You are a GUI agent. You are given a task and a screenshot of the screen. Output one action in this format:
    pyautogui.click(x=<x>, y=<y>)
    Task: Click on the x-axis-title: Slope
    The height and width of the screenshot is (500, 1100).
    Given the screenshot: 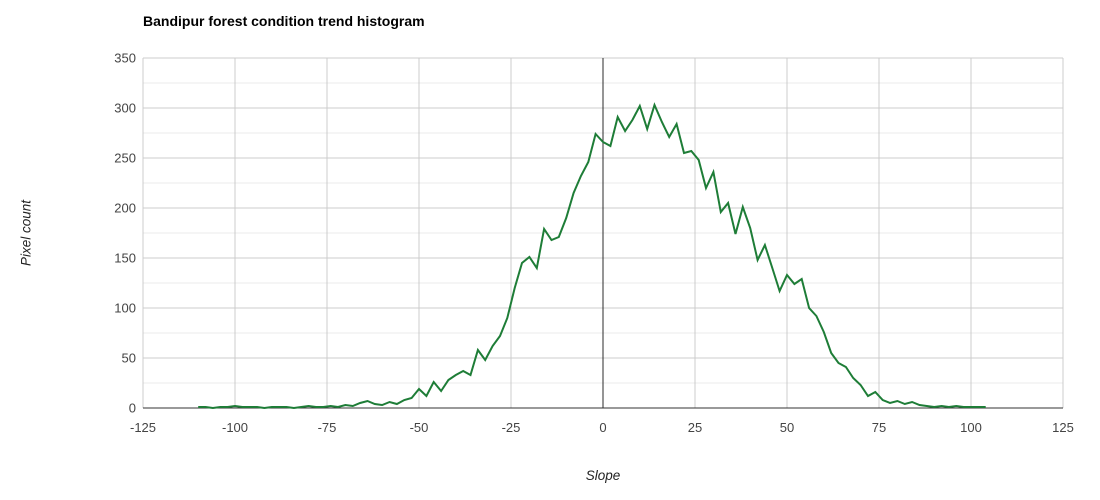 What is the action you would take?
    pyautogui.click(x=603, y=475)
    